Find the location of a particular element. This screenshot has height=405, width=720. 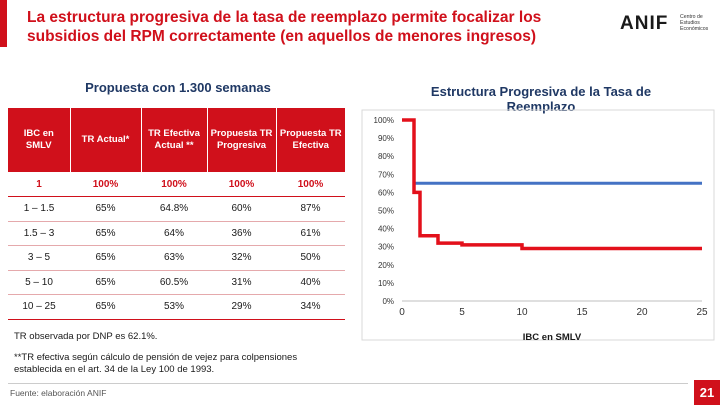

source-note: Fuente: elaboración ANIF is located at coordinates (58, 393).